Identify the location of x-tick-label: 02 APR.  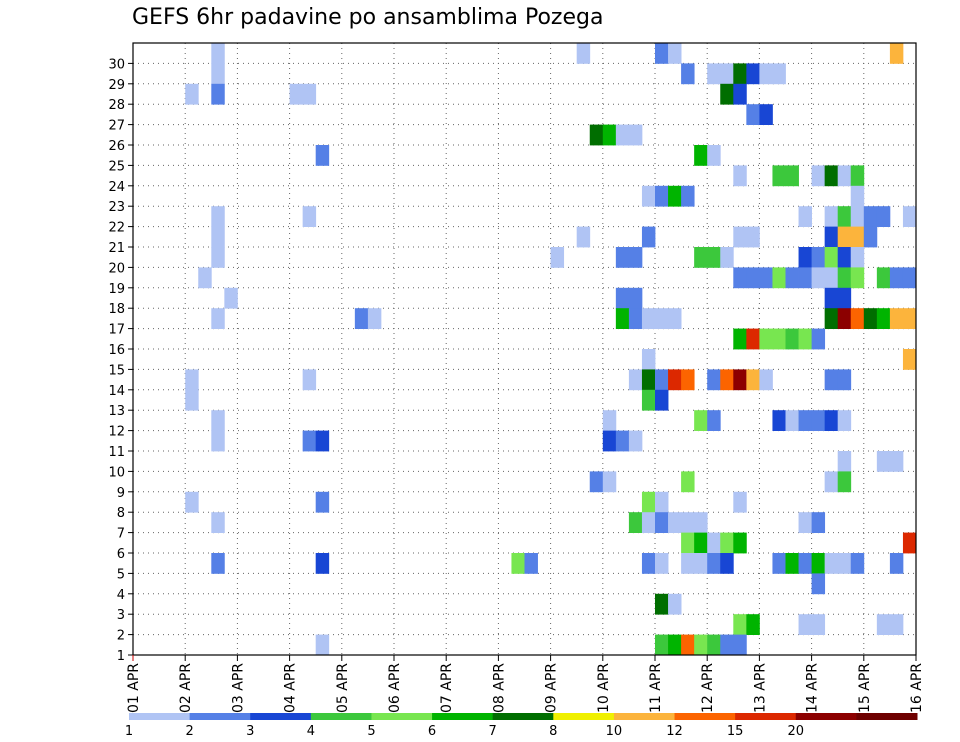
(186, 688).